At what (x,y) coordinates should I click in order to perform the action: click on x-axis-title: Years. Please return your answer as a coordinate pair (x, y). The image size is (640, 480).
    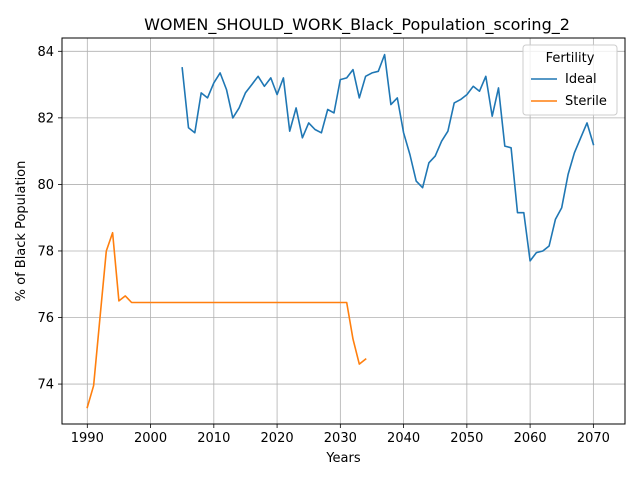
    Looking at the image, I should click on (343, 458).